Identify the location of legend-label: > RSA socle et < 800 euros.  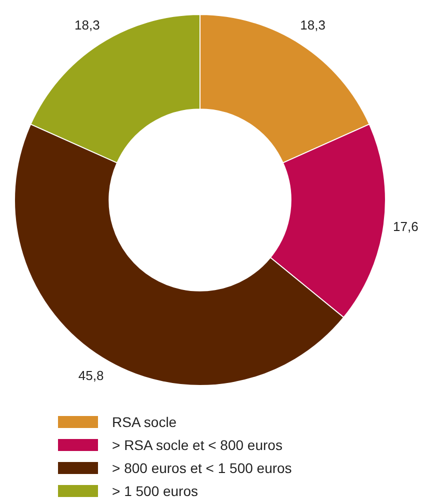
(197, 444).